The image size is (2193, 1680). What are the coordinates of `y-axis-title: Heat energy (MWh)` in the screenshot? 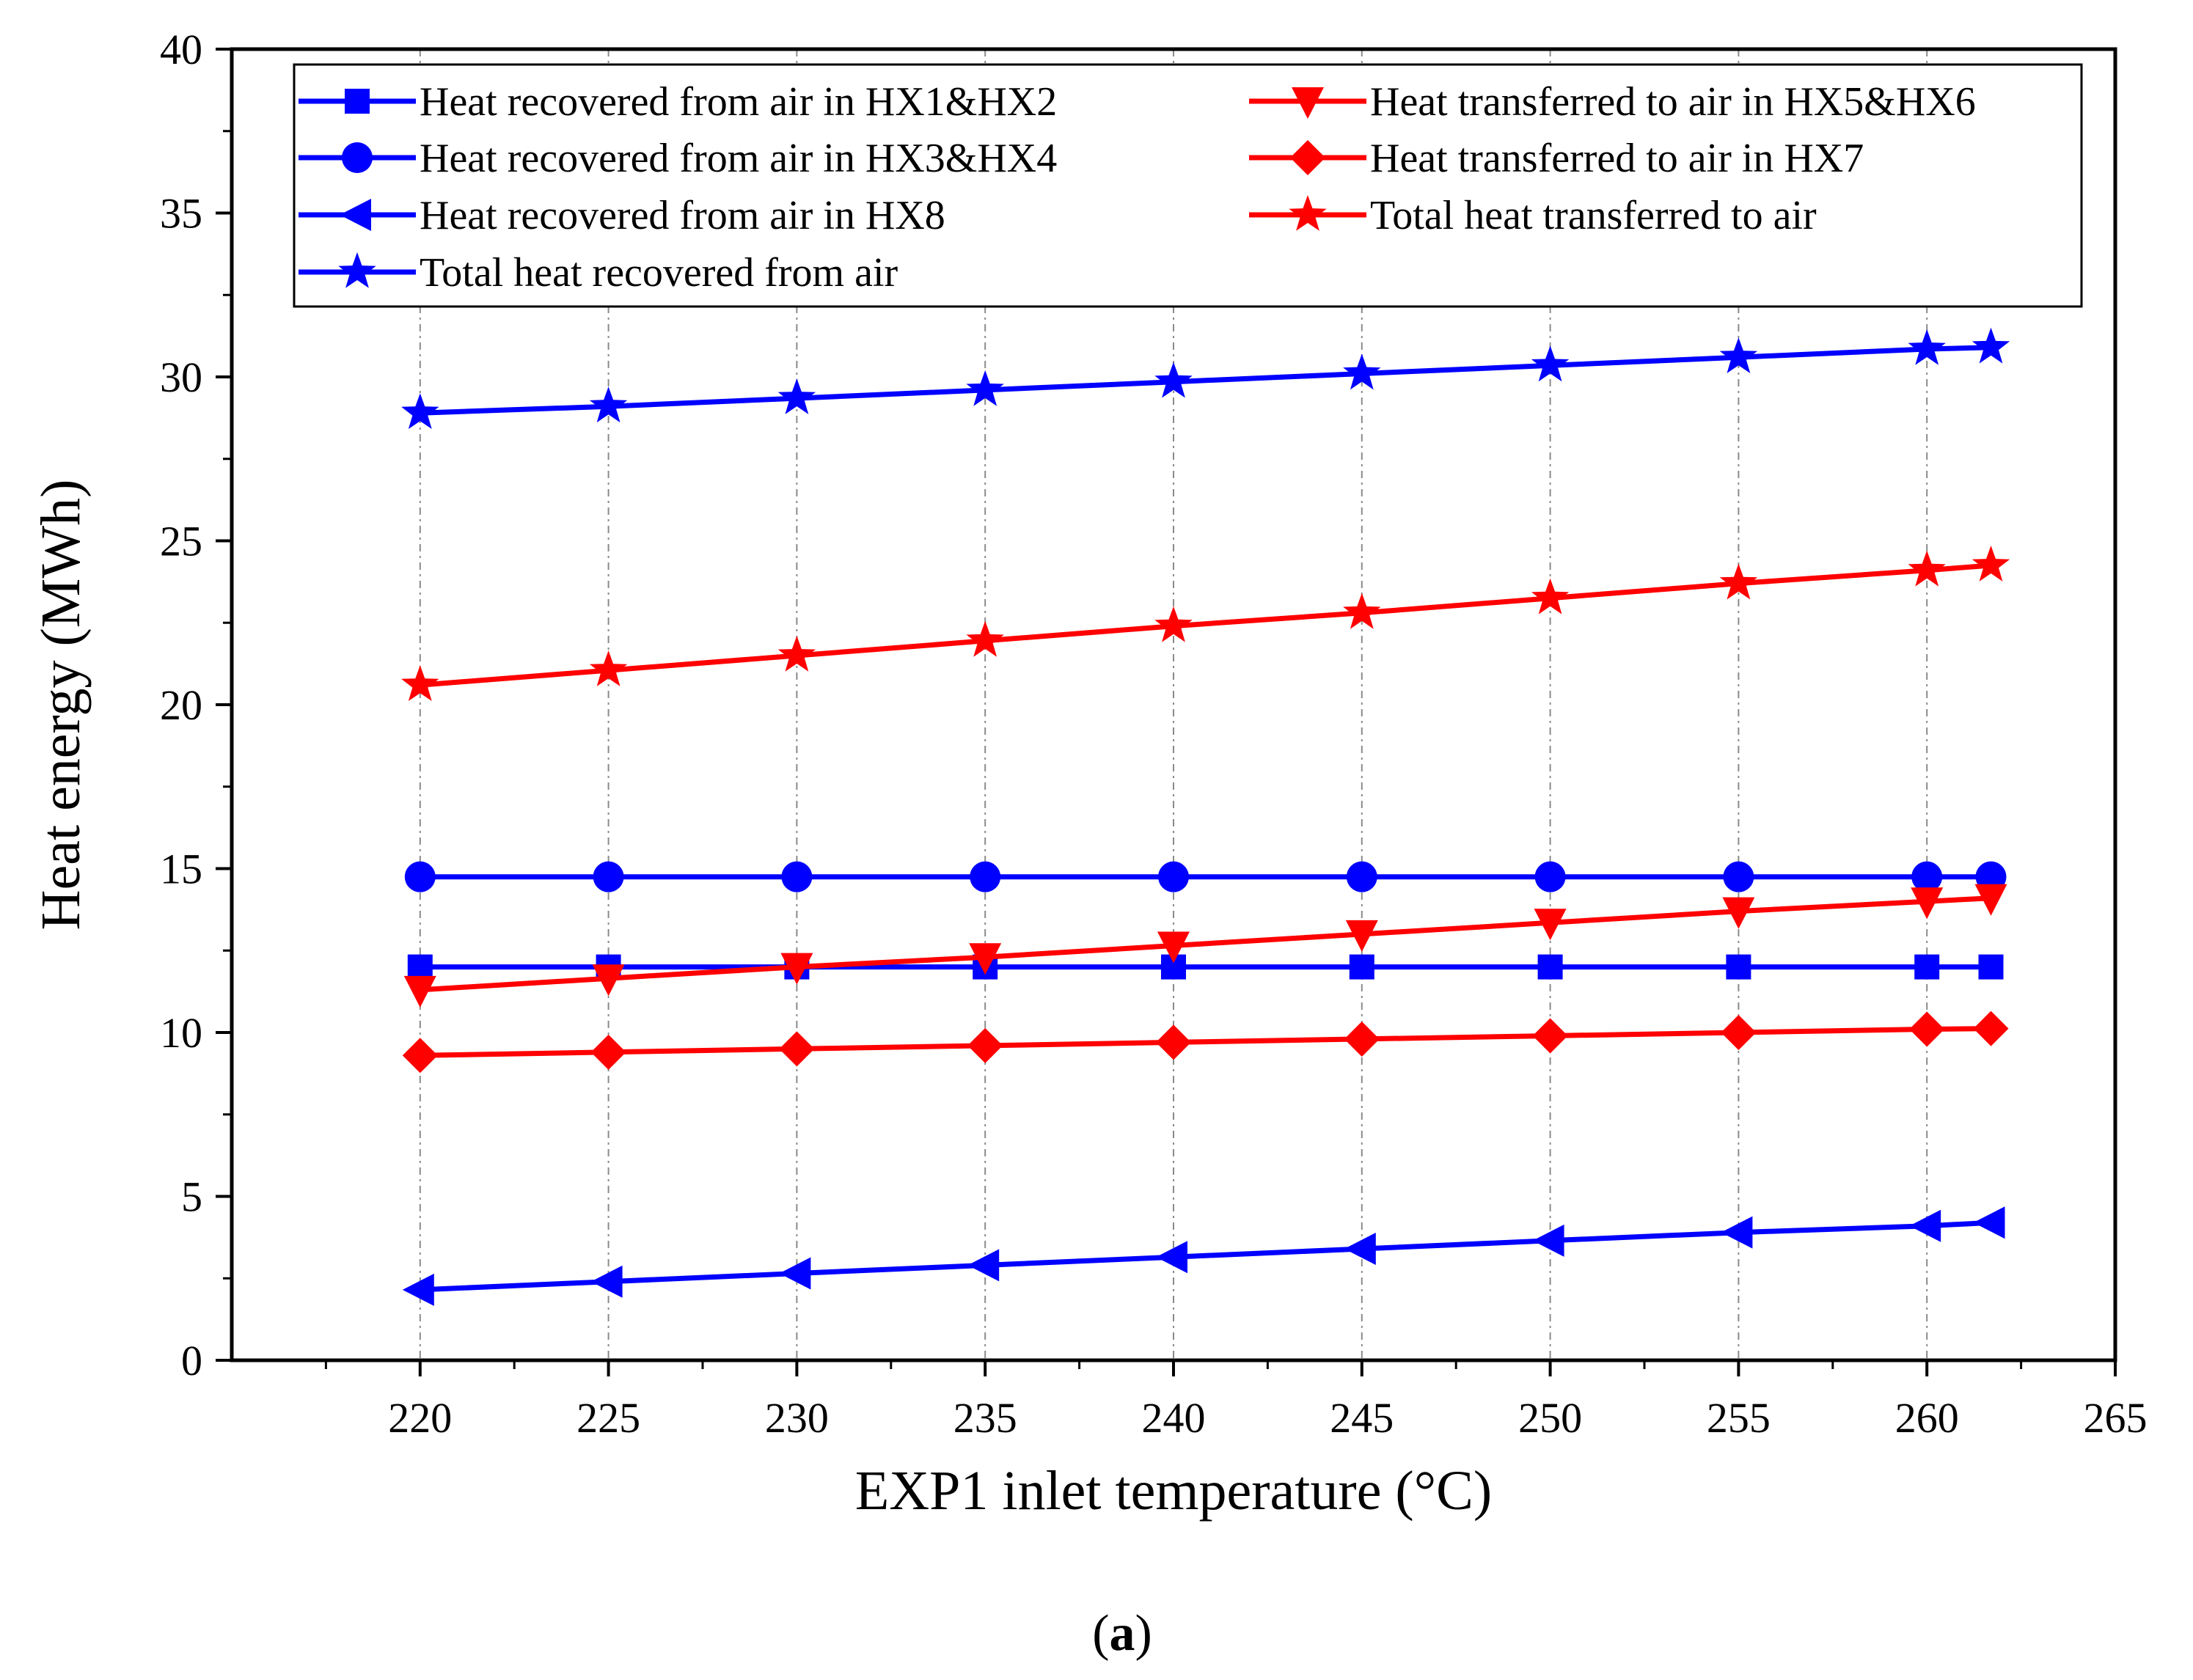 It's located at (61, 706).